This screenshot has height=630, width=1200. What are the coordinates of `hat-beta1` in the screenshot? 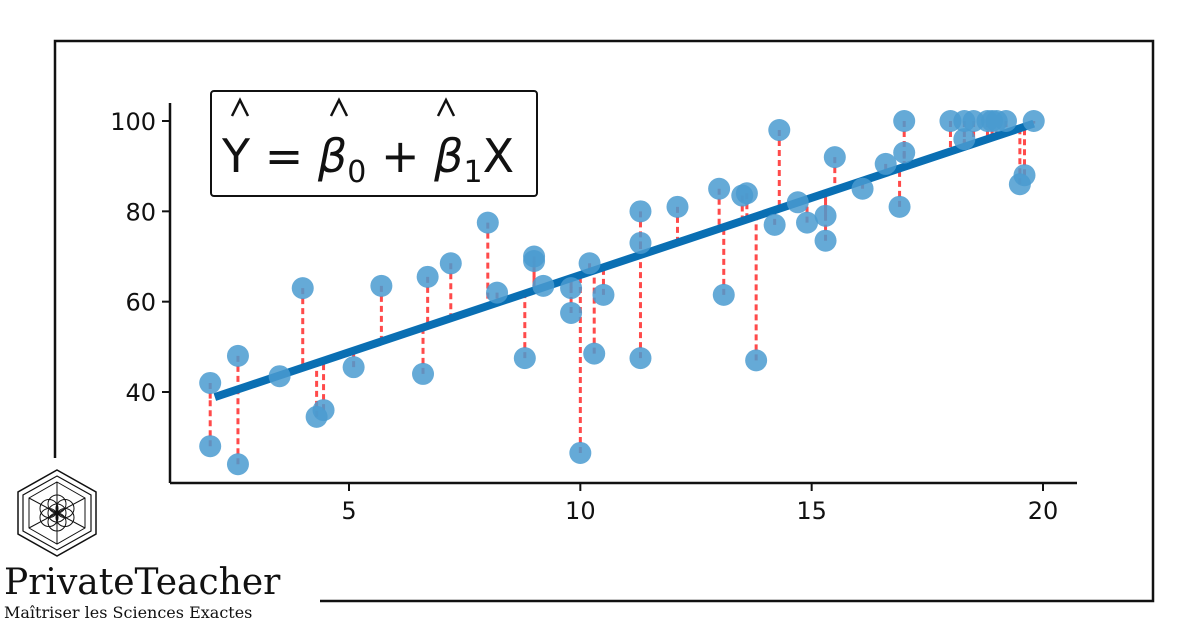 It's located at (446, 107).